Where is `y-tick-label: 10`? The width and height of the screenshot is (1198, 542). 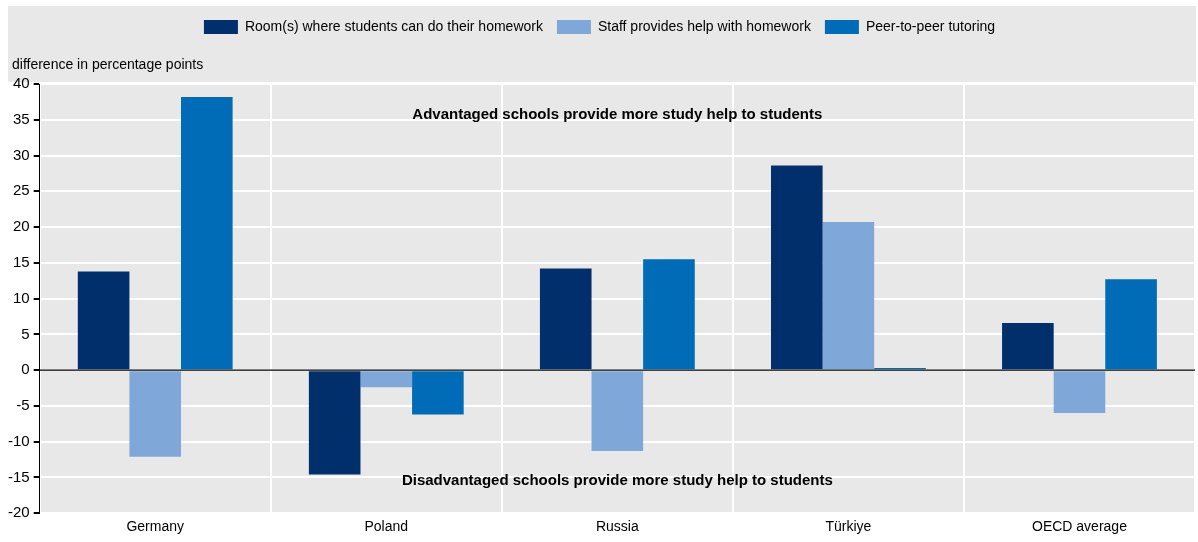
y-tick-label: 10 is located at coordinates (21, 297).